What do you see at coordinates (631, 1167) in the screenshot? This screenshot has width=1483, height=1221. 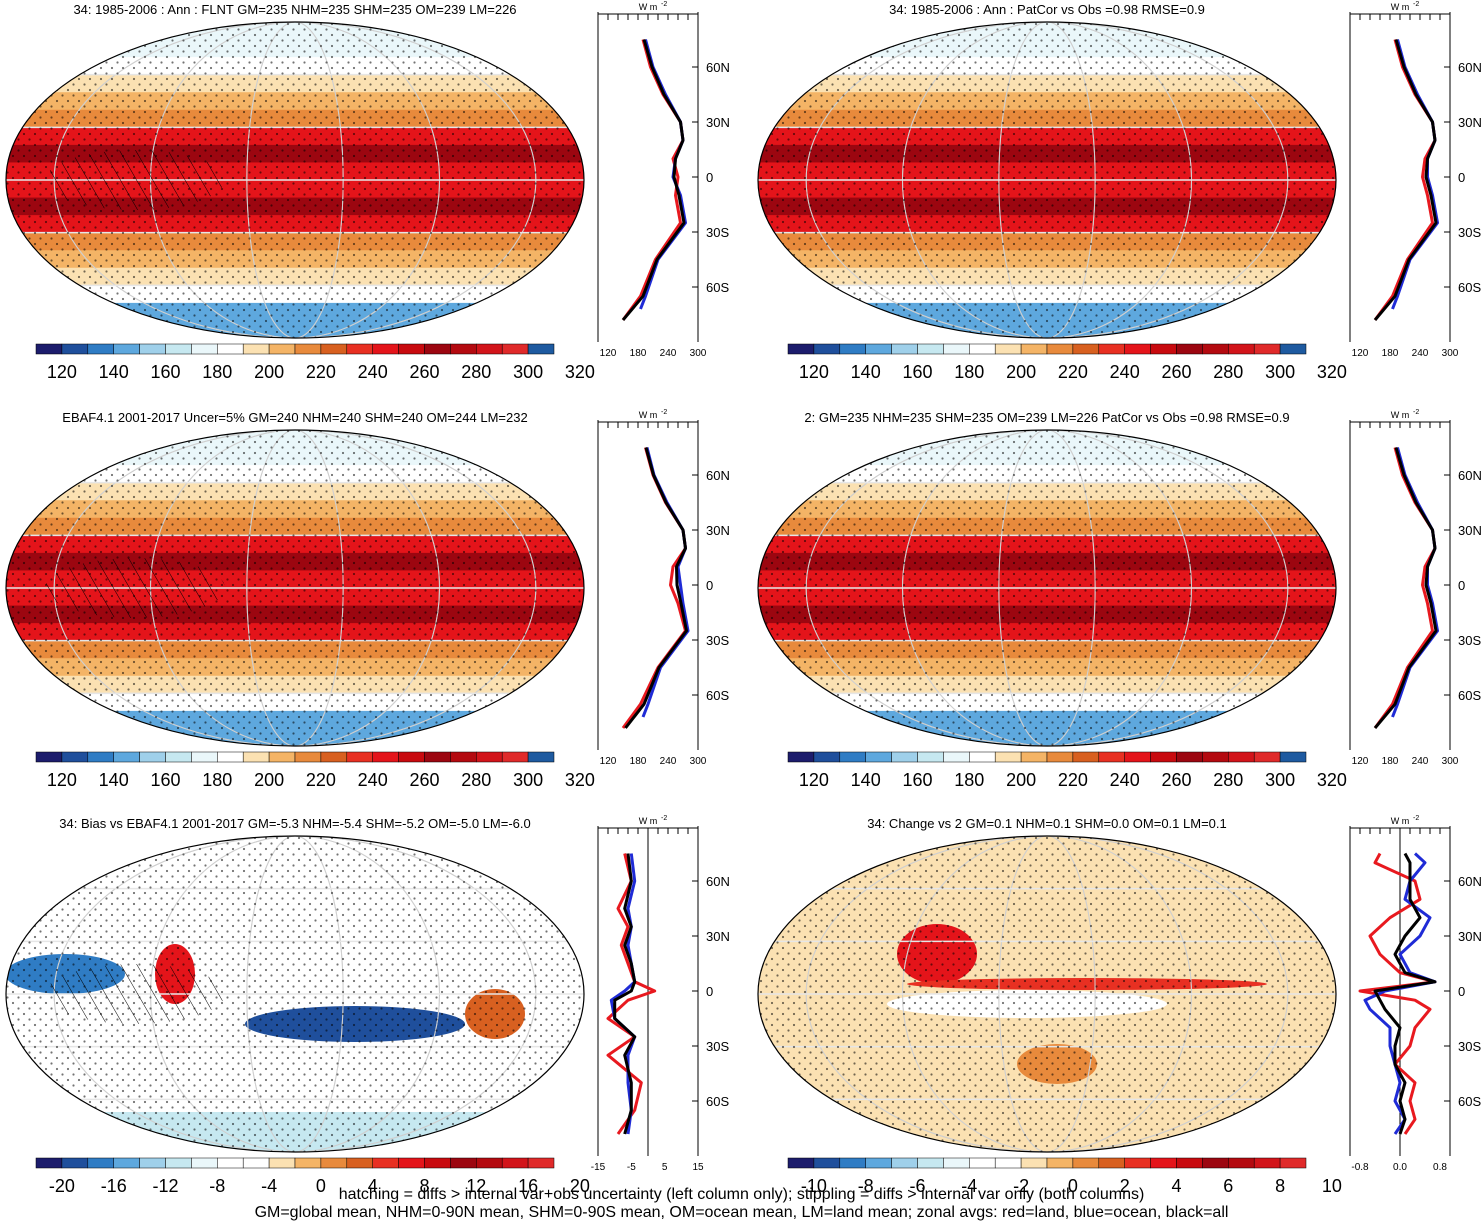 I see `zonal-x-tick-label: -5` at bounding box center [631, 1167].